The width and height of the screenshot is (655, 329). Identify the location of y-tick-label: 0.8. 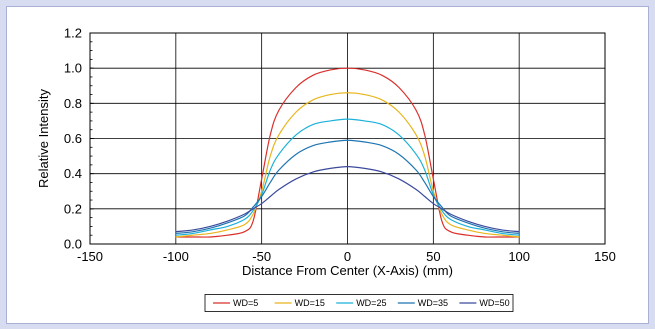
(73, 103).